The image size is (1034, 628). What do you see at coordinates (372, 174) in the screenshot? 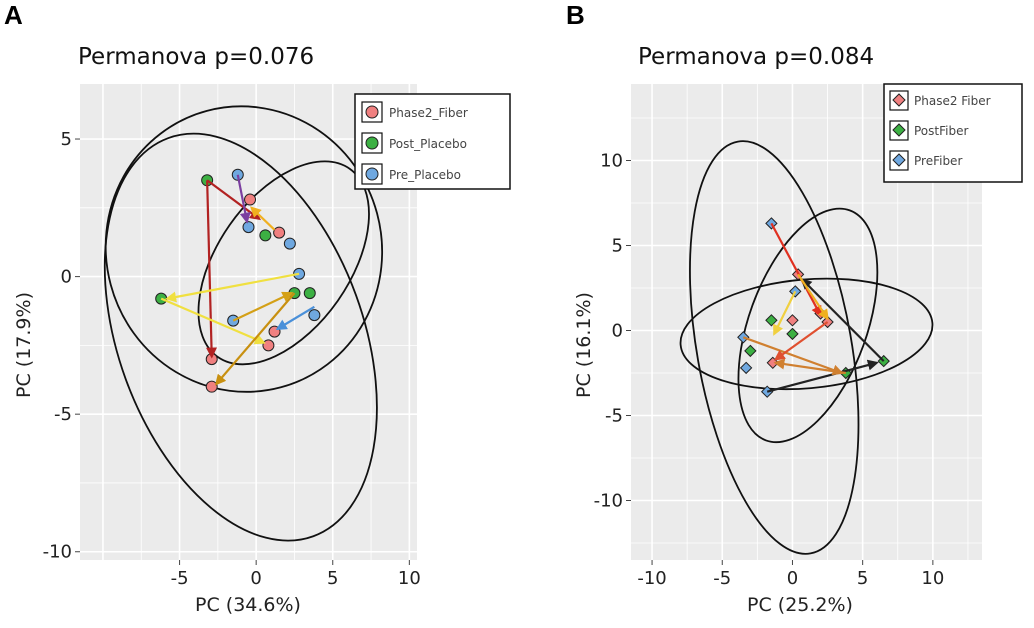
I see `legend-symbol-pre-placebo` at bounding box center [372, 174].